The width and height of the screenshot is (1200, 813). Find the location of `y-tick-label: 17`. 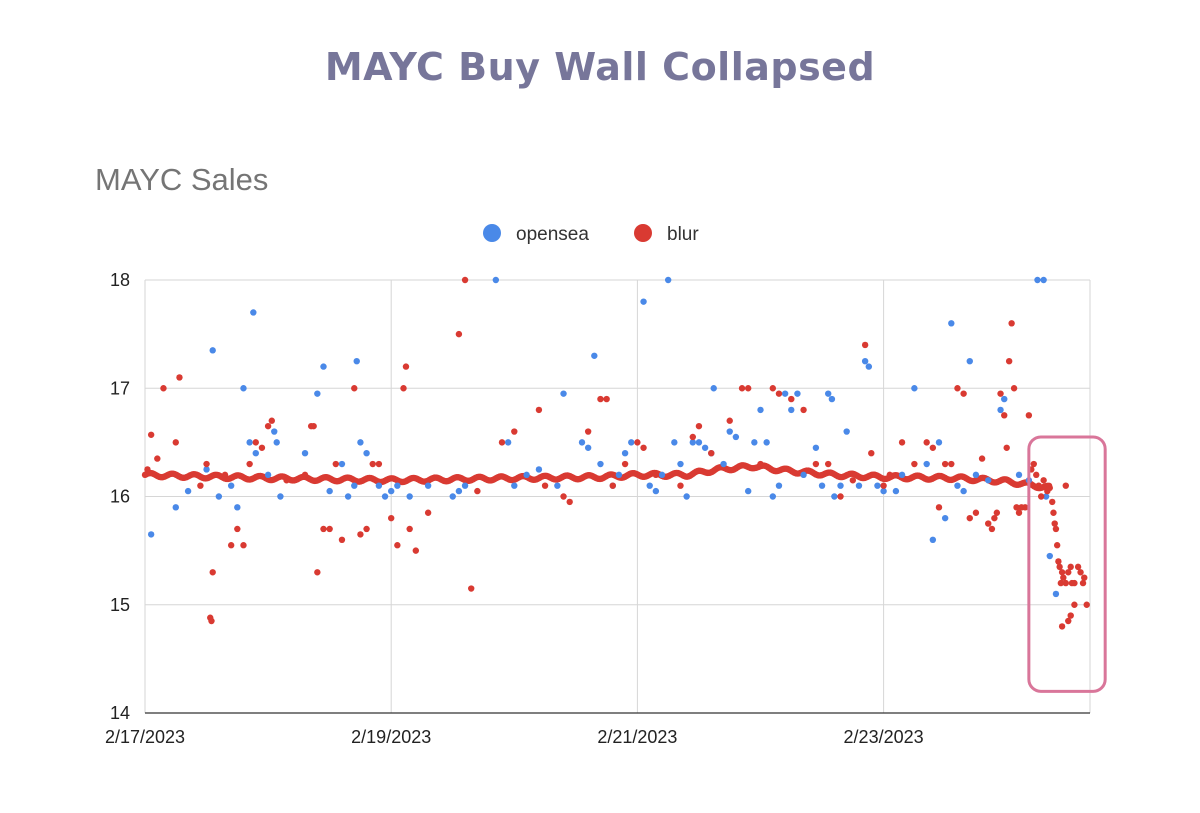

y-tick-label: 17 is located at coordinates (120, 388).